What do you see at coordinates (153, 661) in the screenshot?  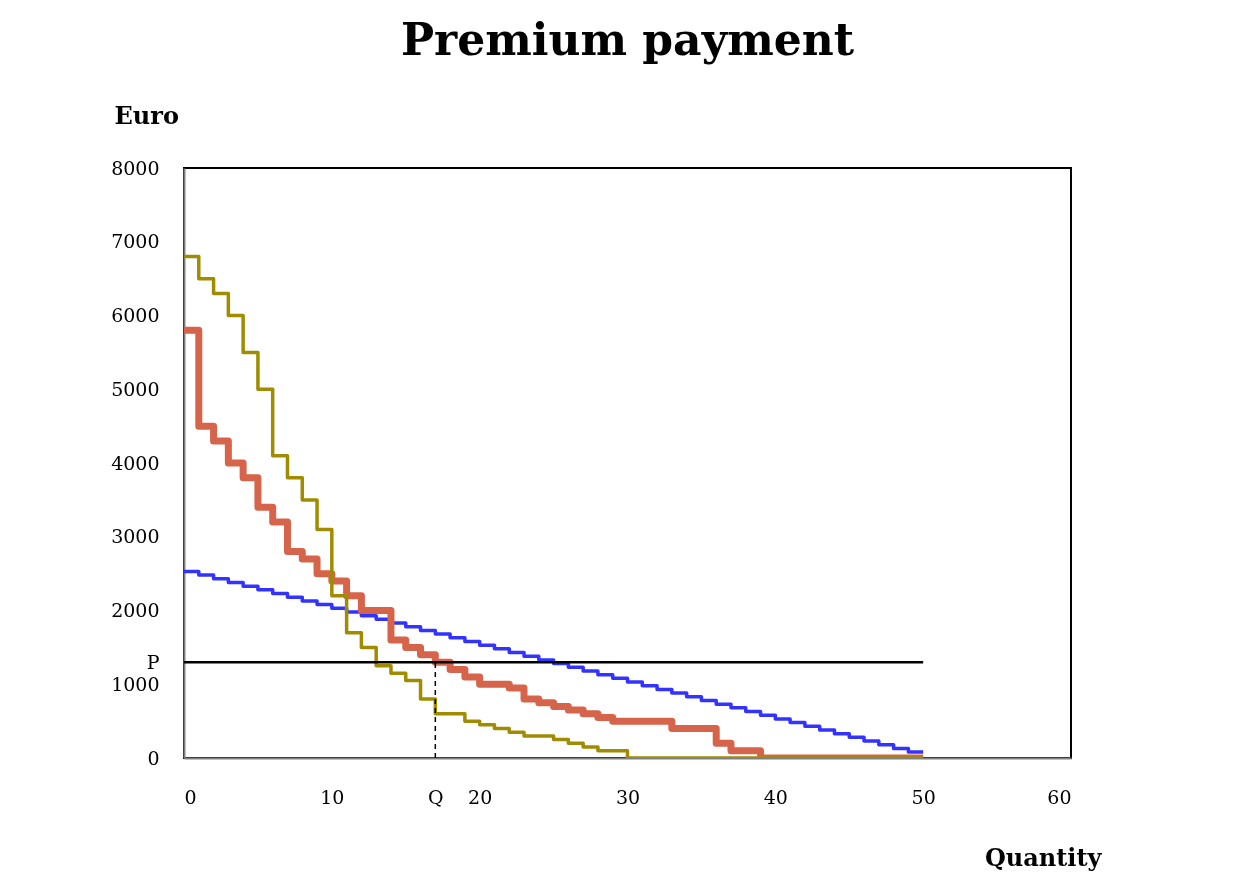 I see `y-tick-label: P` at bounding box center [153, 661].